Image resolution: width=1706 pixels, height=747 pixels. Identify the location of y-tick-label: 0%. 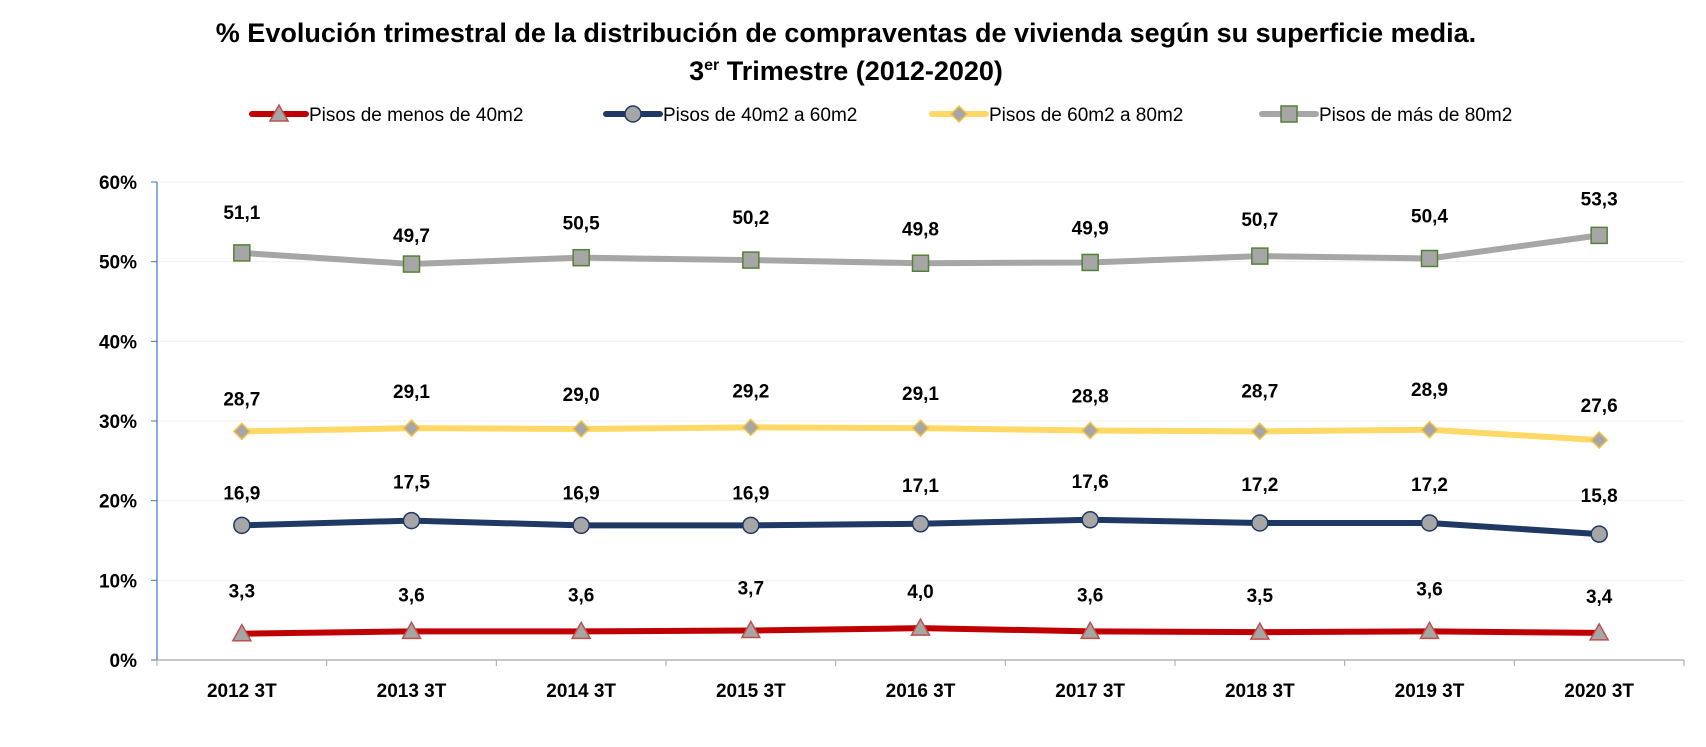
(124, 661).